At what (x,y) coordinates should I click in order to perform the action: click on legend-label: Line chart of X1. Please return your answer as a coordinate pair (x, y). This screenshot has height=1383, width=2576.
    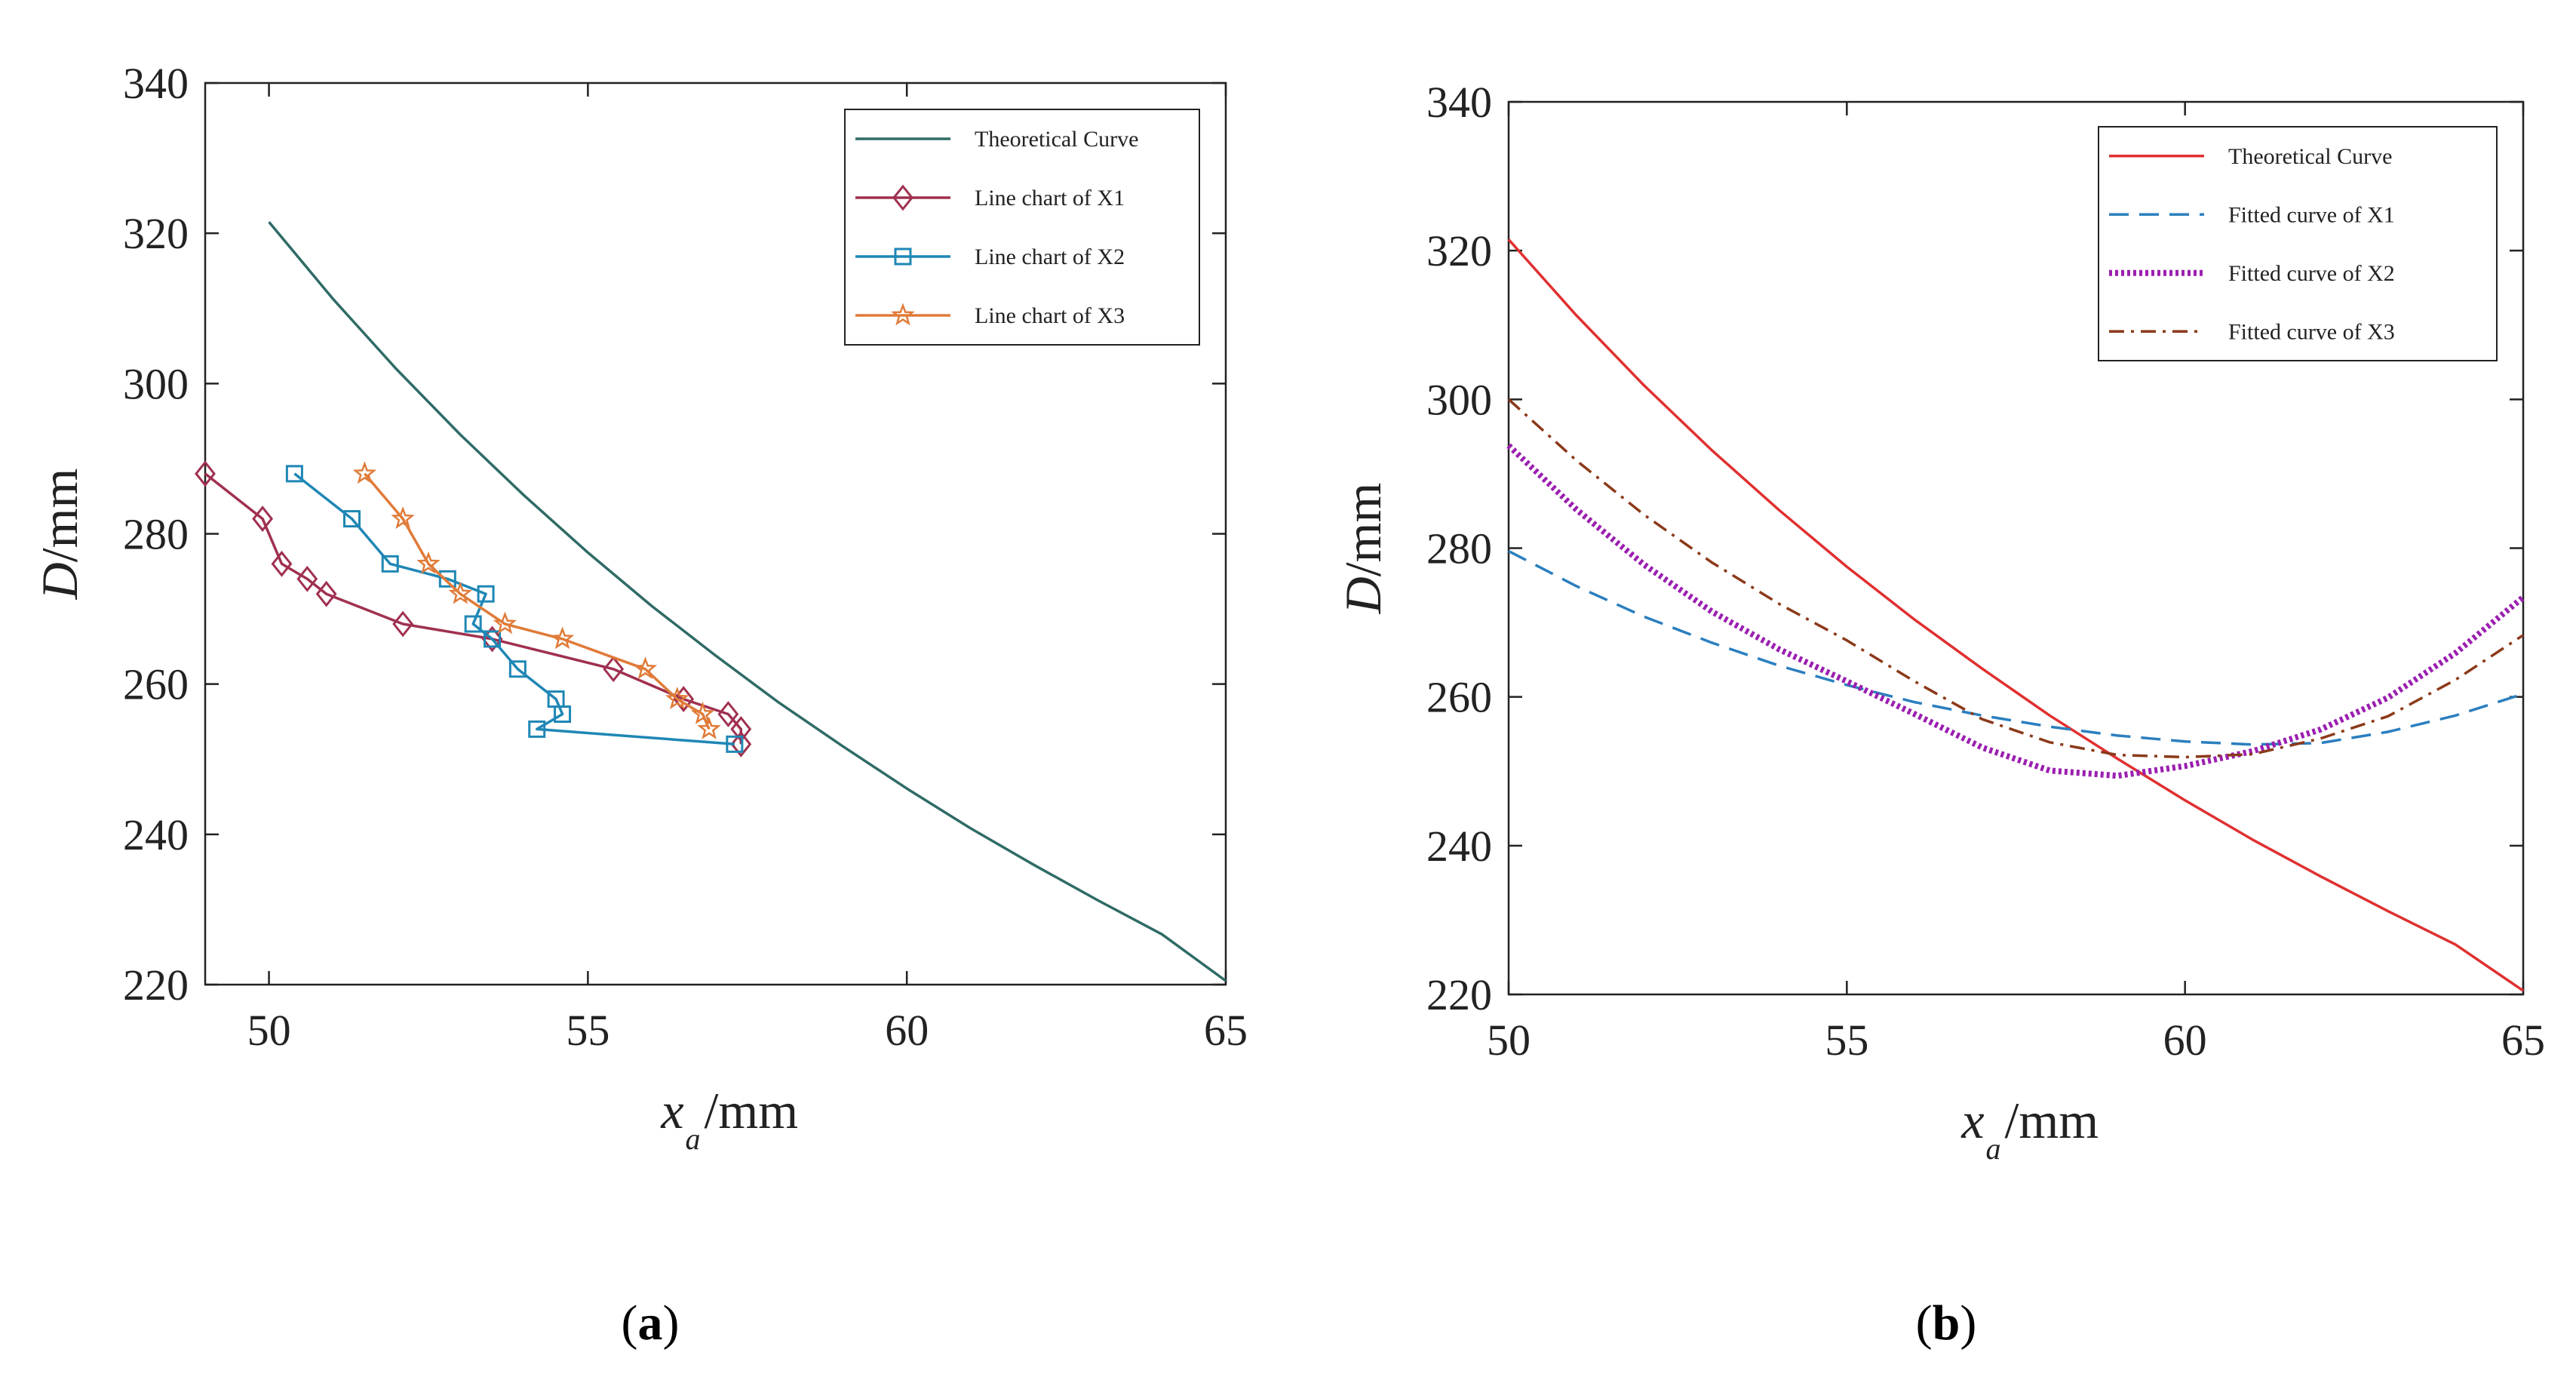
    Looking at the image, I should click on (1050, 198).